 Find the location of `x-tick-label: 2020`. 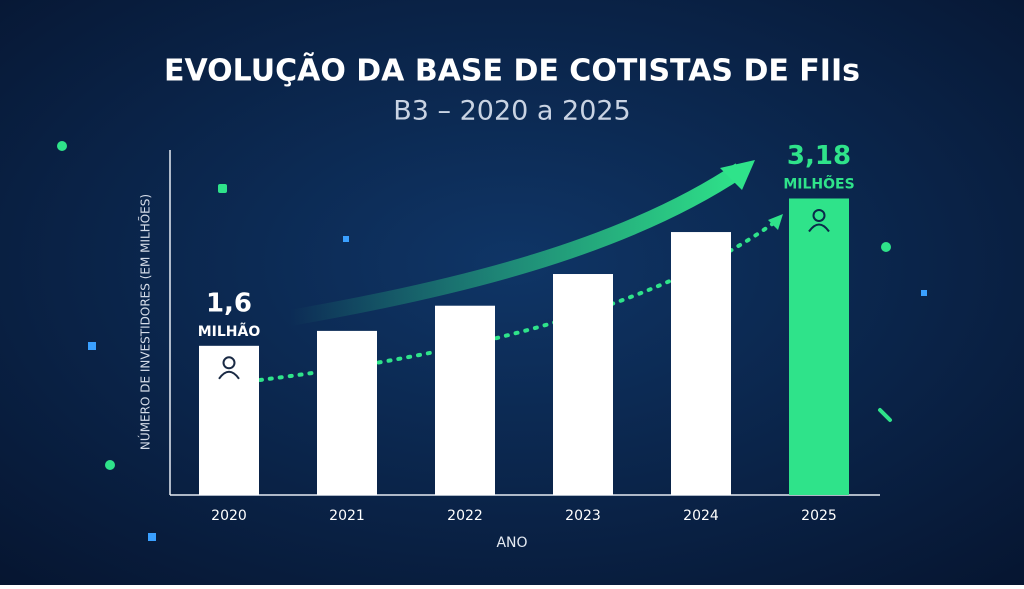

x-tick-label: 2020 is located at coordinates (229, 516).